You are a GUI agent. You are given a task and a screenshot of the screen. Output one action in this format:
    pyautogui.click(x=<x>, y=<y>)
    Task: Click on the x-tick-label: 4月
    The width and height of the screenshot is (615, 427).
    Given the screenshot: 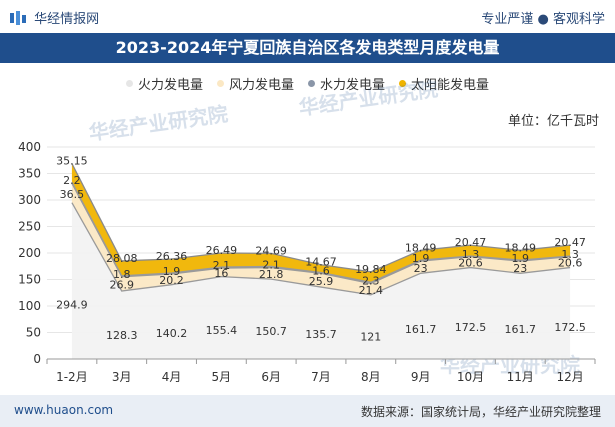 What is the action you would take?
    pyautogui.click(x=172, y=377)
    